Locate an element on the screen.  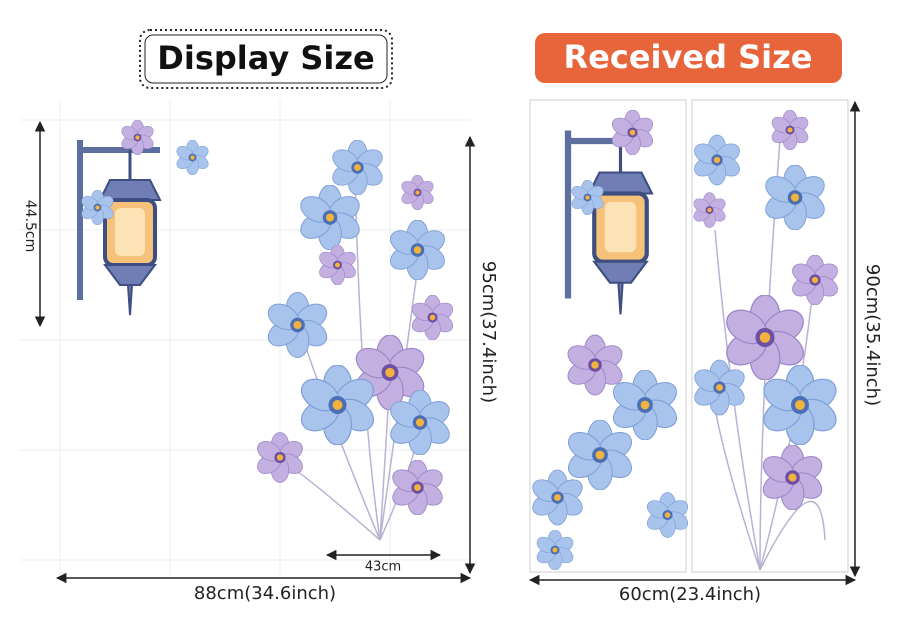
received-width-label: 60cm(23.4inch) is located at coordinates (690, 594).